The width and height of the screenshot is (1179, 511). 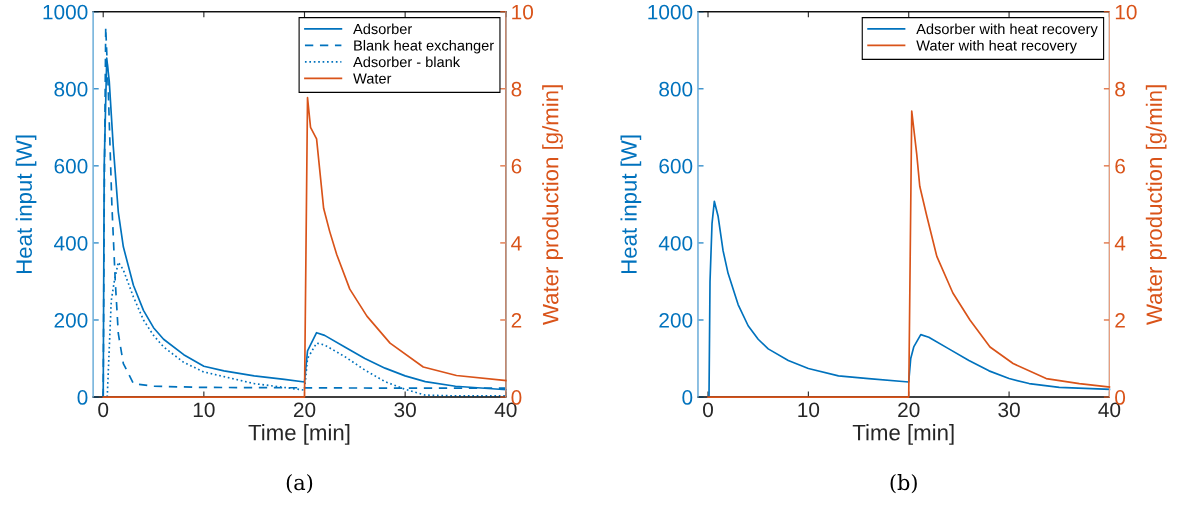 I want to click on text: (b), so click(x=903, y=484).